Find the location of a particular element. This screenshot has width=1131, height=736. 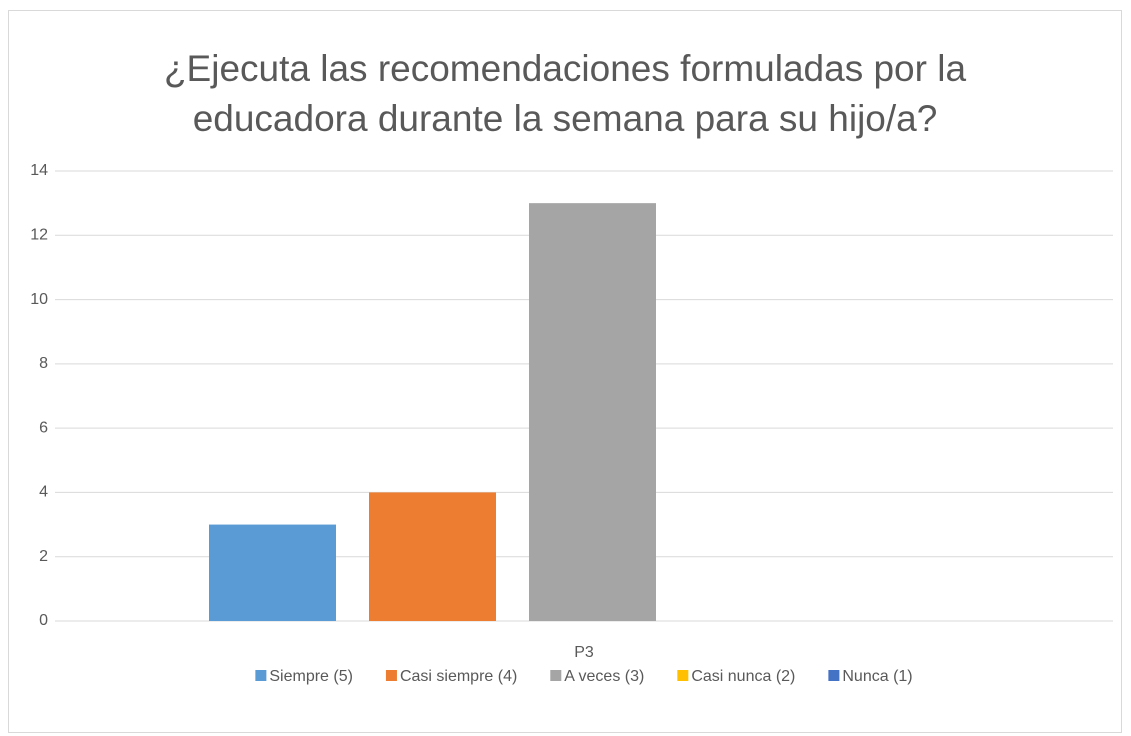

y-tick-label: 2 is located at coordinates (43, 556).